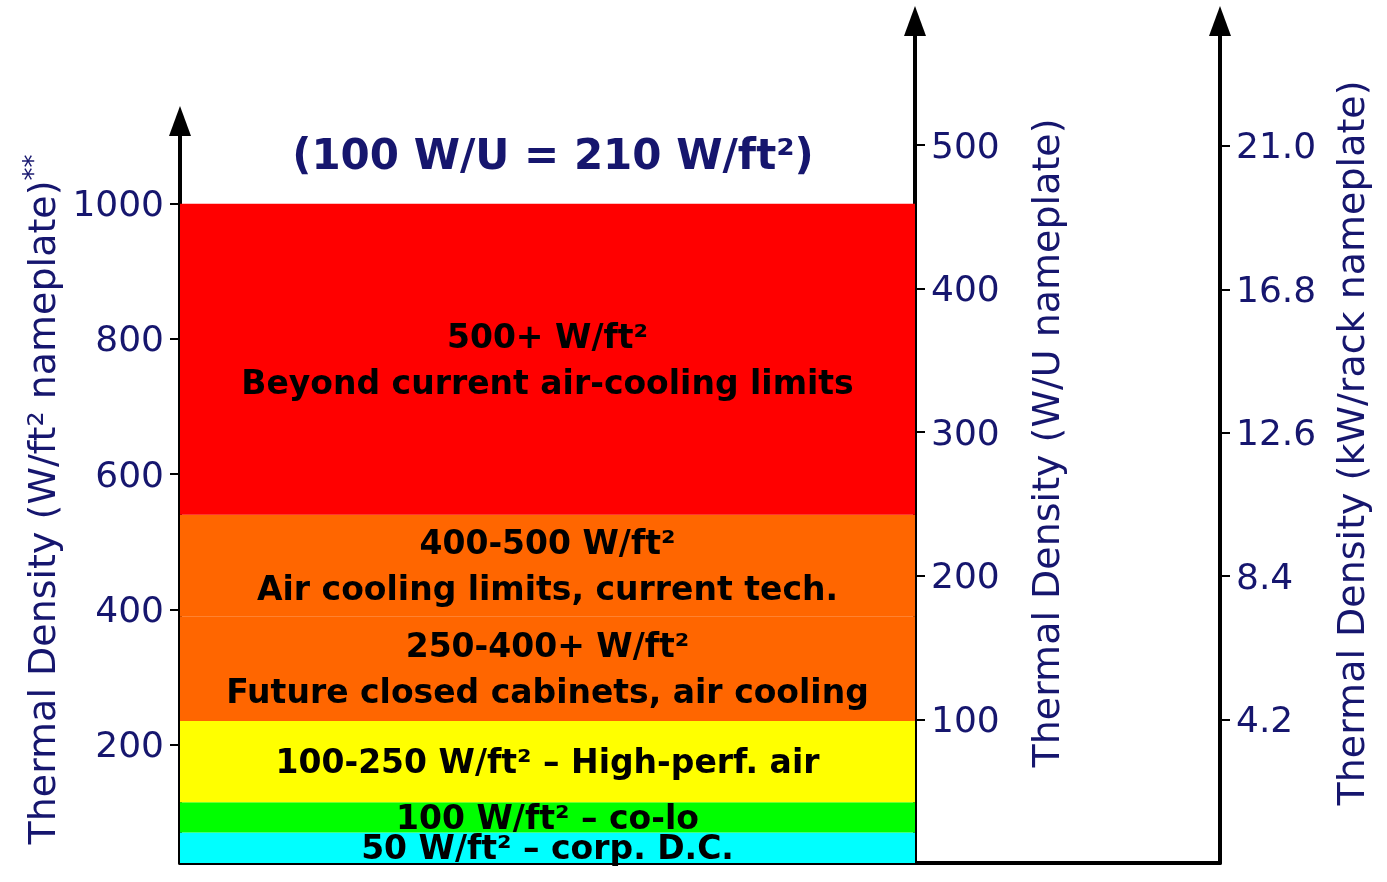 This screenshot has width=1387, height=882. Describe the element at coordinates (129, 339) in the screenshot. I see `y-tick-label: 800` at that location.